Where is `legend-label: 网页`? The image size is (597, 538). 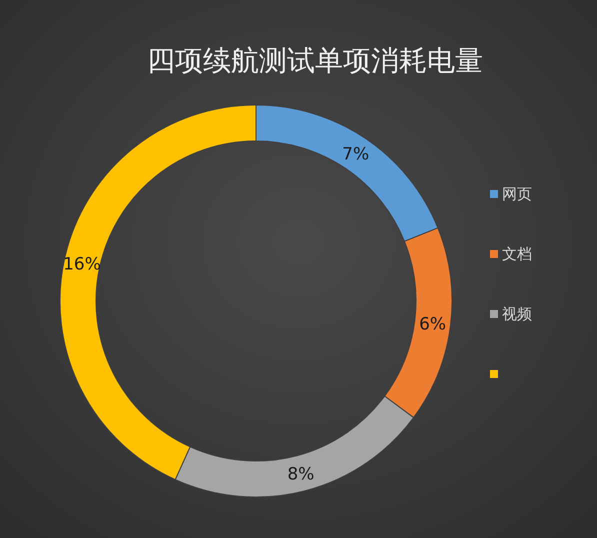 legend-label: 网页 is located at coordinates (517, 194).